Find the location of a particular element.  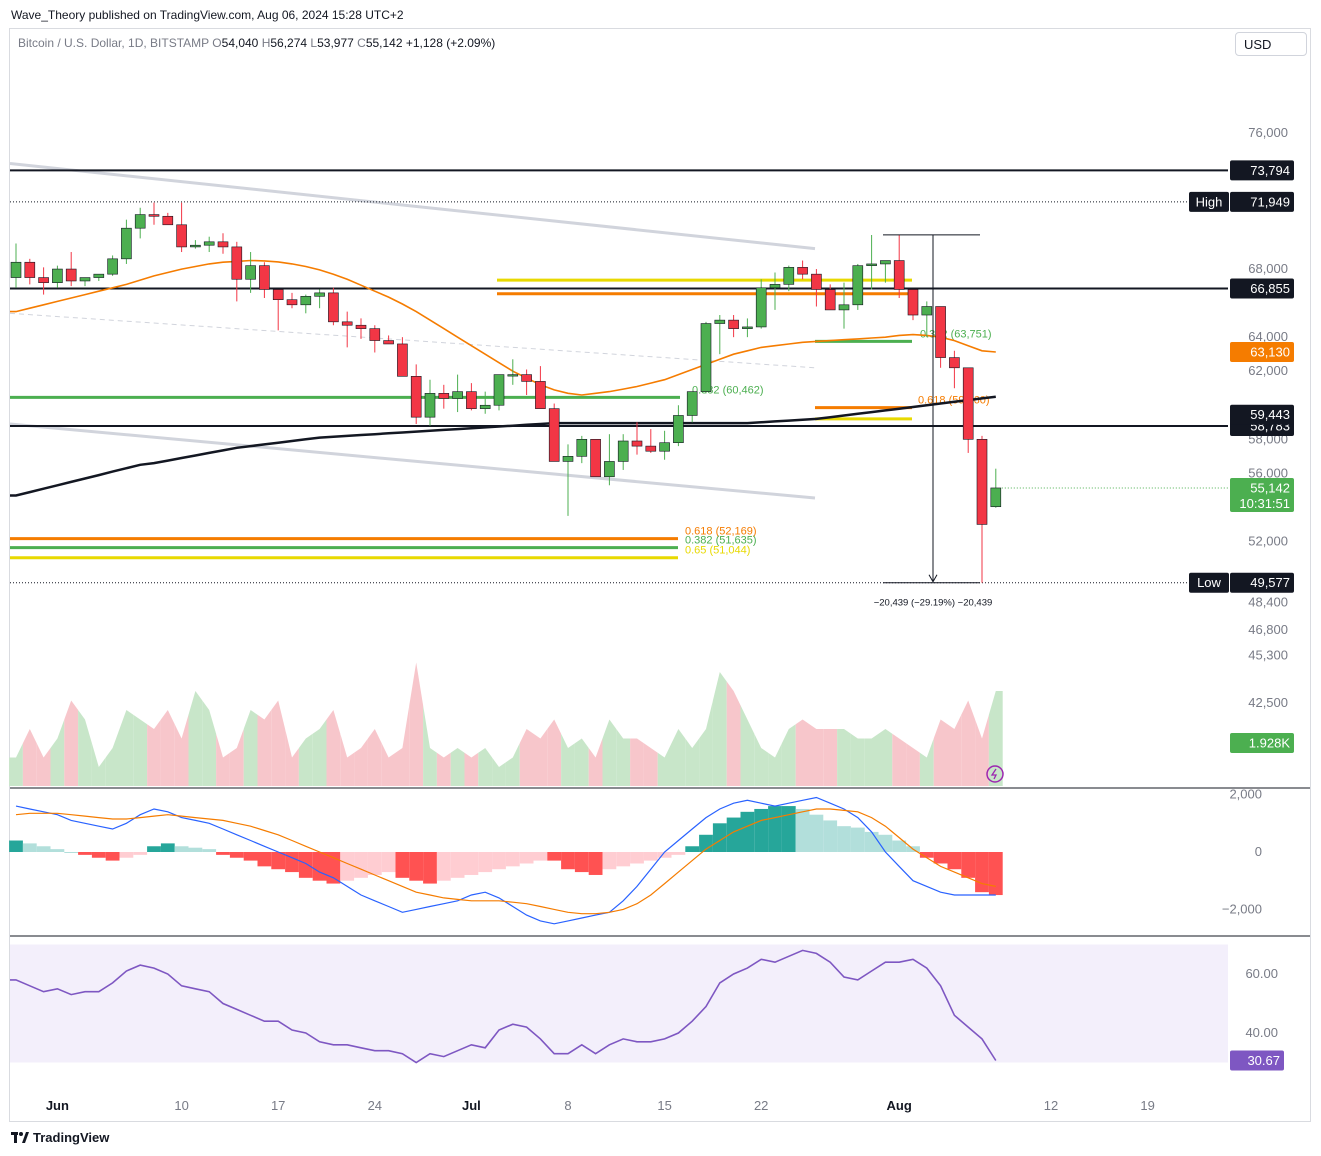

price-badge-1-badge is located at coordinates (1262, 414).